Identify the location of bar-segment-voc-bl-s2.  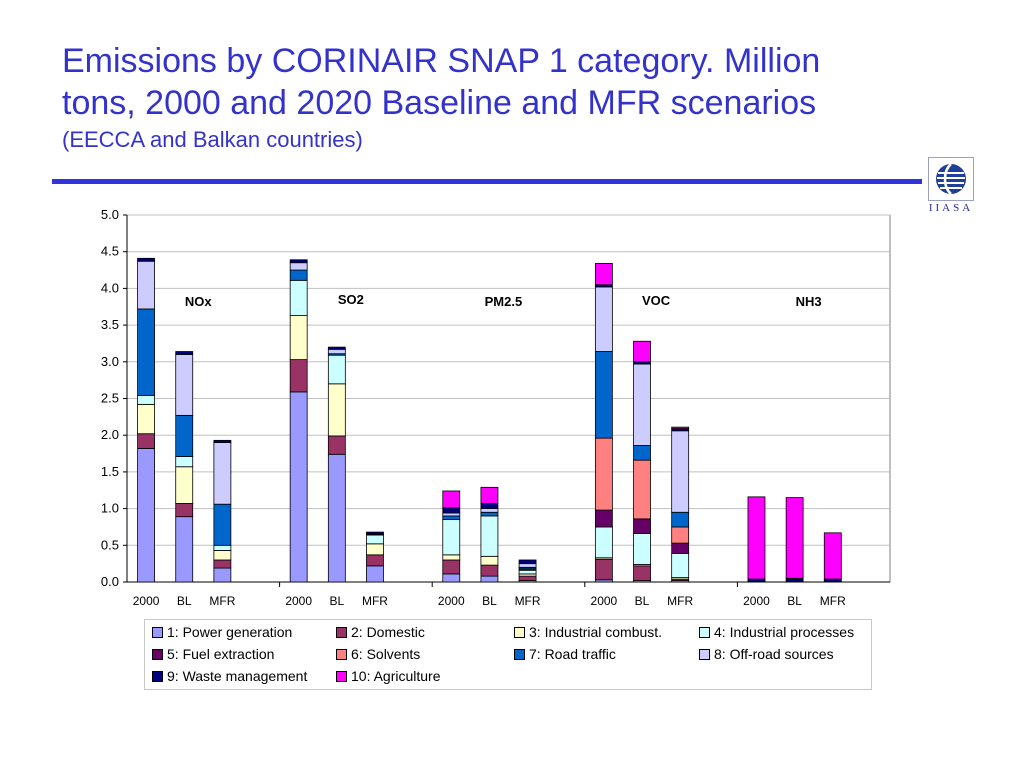
(642, 573).